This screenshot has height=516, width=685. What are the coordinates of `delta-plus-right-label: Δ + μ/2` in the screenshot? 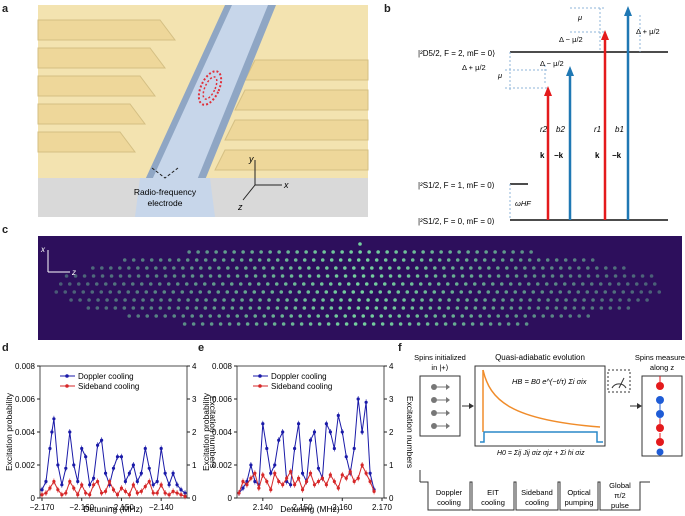 It's located at (648, 31).